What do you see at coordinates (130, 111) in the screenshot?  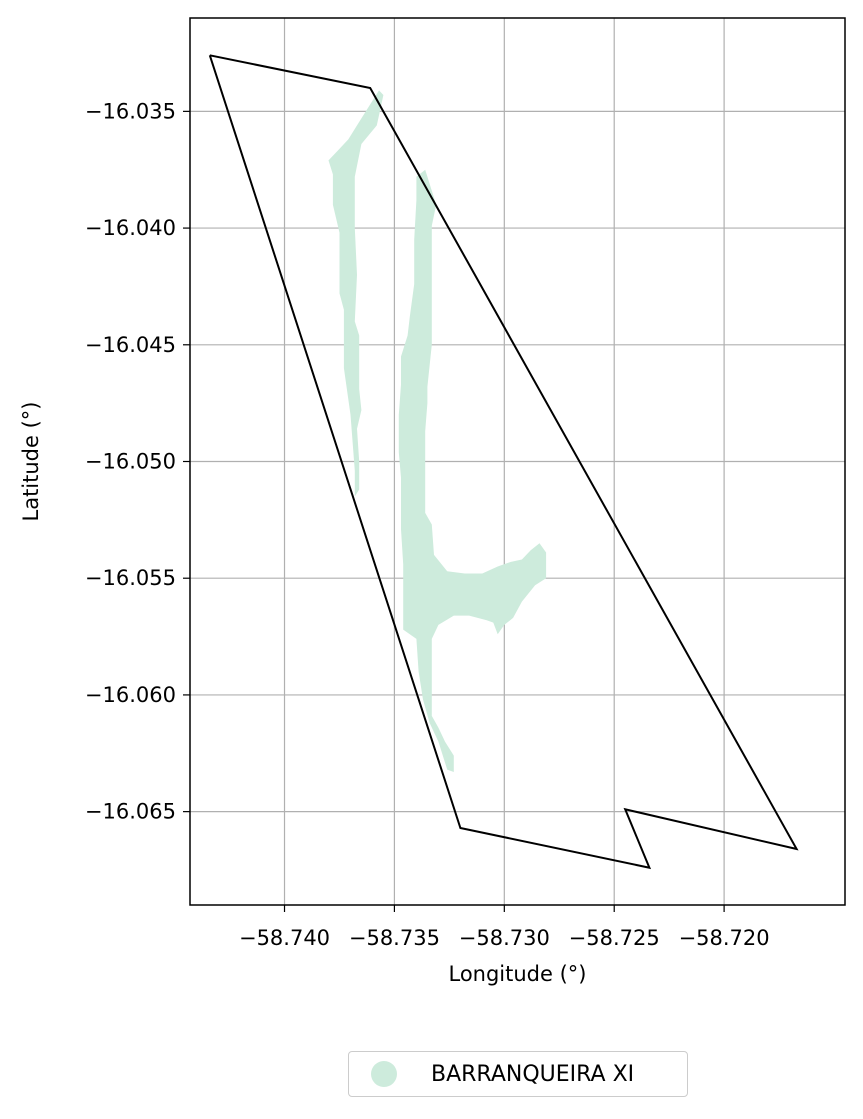 I see `y-tick-label: −16.035` at bounding box center [130, 111].